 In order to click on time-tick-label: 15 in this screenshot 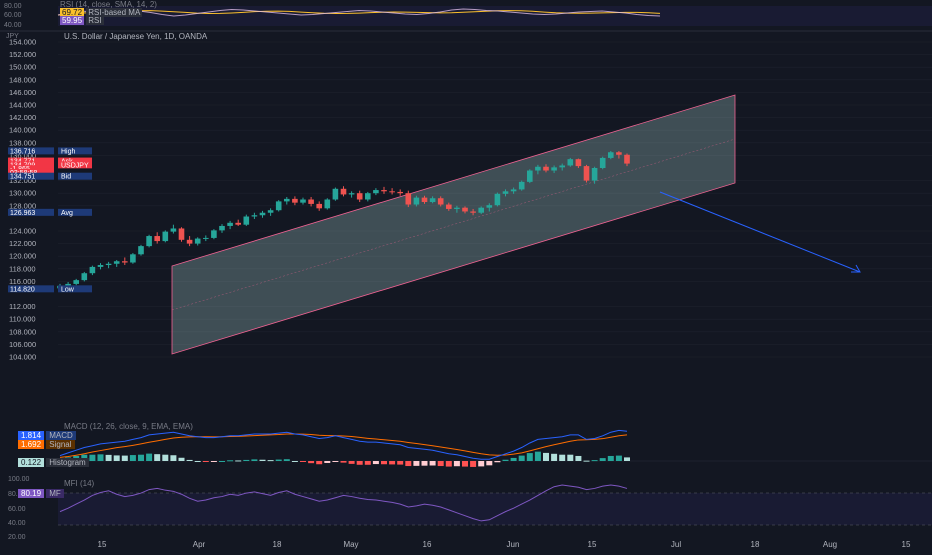, I will do `click(102, 544)`.